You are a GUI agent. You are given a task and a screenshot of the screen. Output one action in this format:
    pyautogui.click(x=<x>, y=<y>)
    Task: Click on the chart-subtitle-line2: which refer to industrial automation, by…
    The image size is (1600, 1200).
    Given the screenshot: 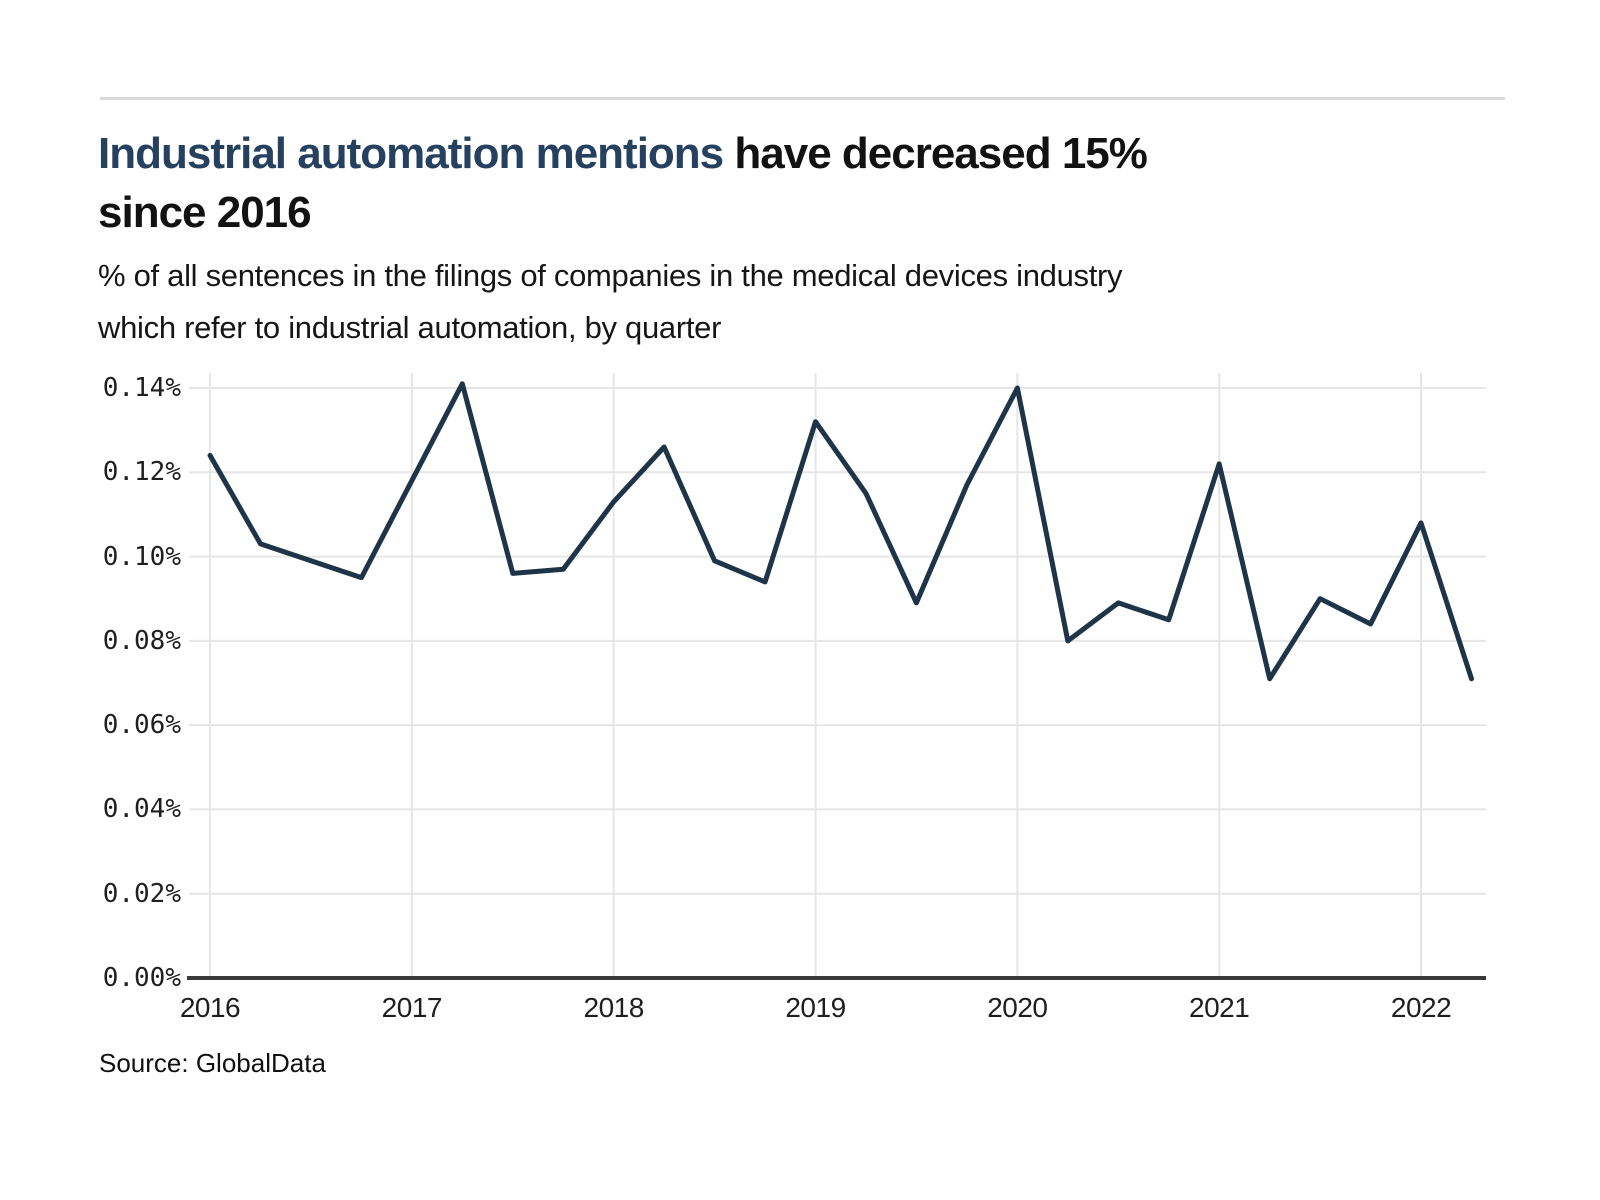 What is the action you would take?
    pyautogui.click(x=410, y=327)
    